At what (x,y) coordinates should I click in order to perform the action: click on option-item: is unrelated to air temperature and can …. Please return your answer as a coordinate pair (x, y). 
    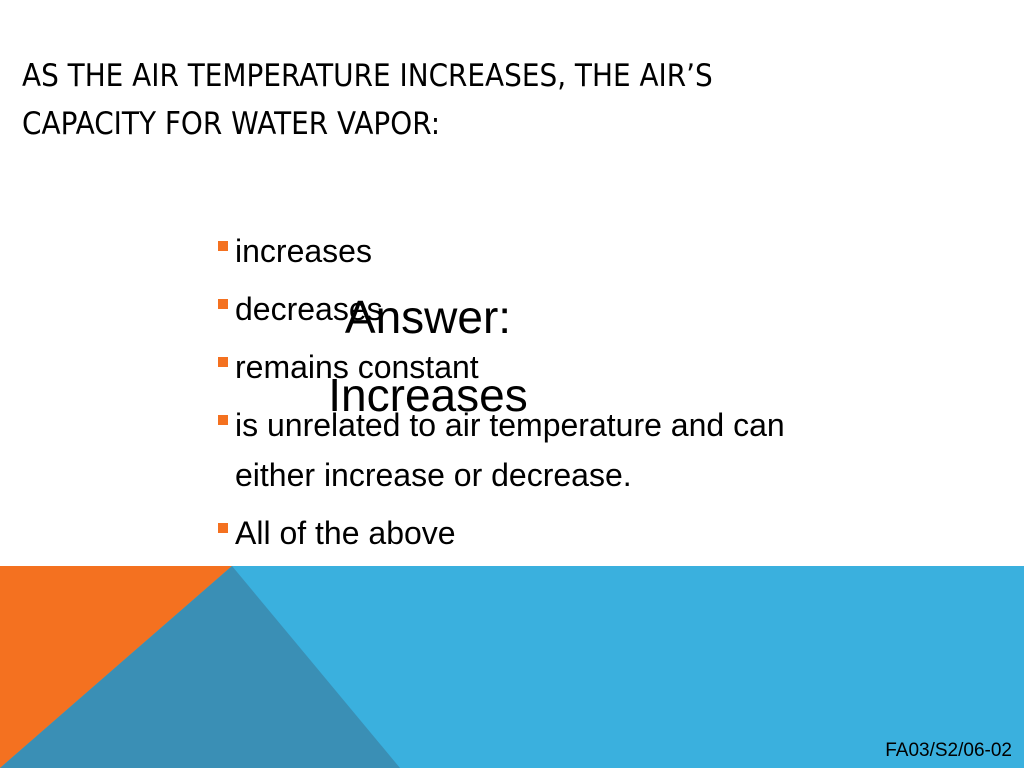
    Looking at the image, I should click on (611, 450).